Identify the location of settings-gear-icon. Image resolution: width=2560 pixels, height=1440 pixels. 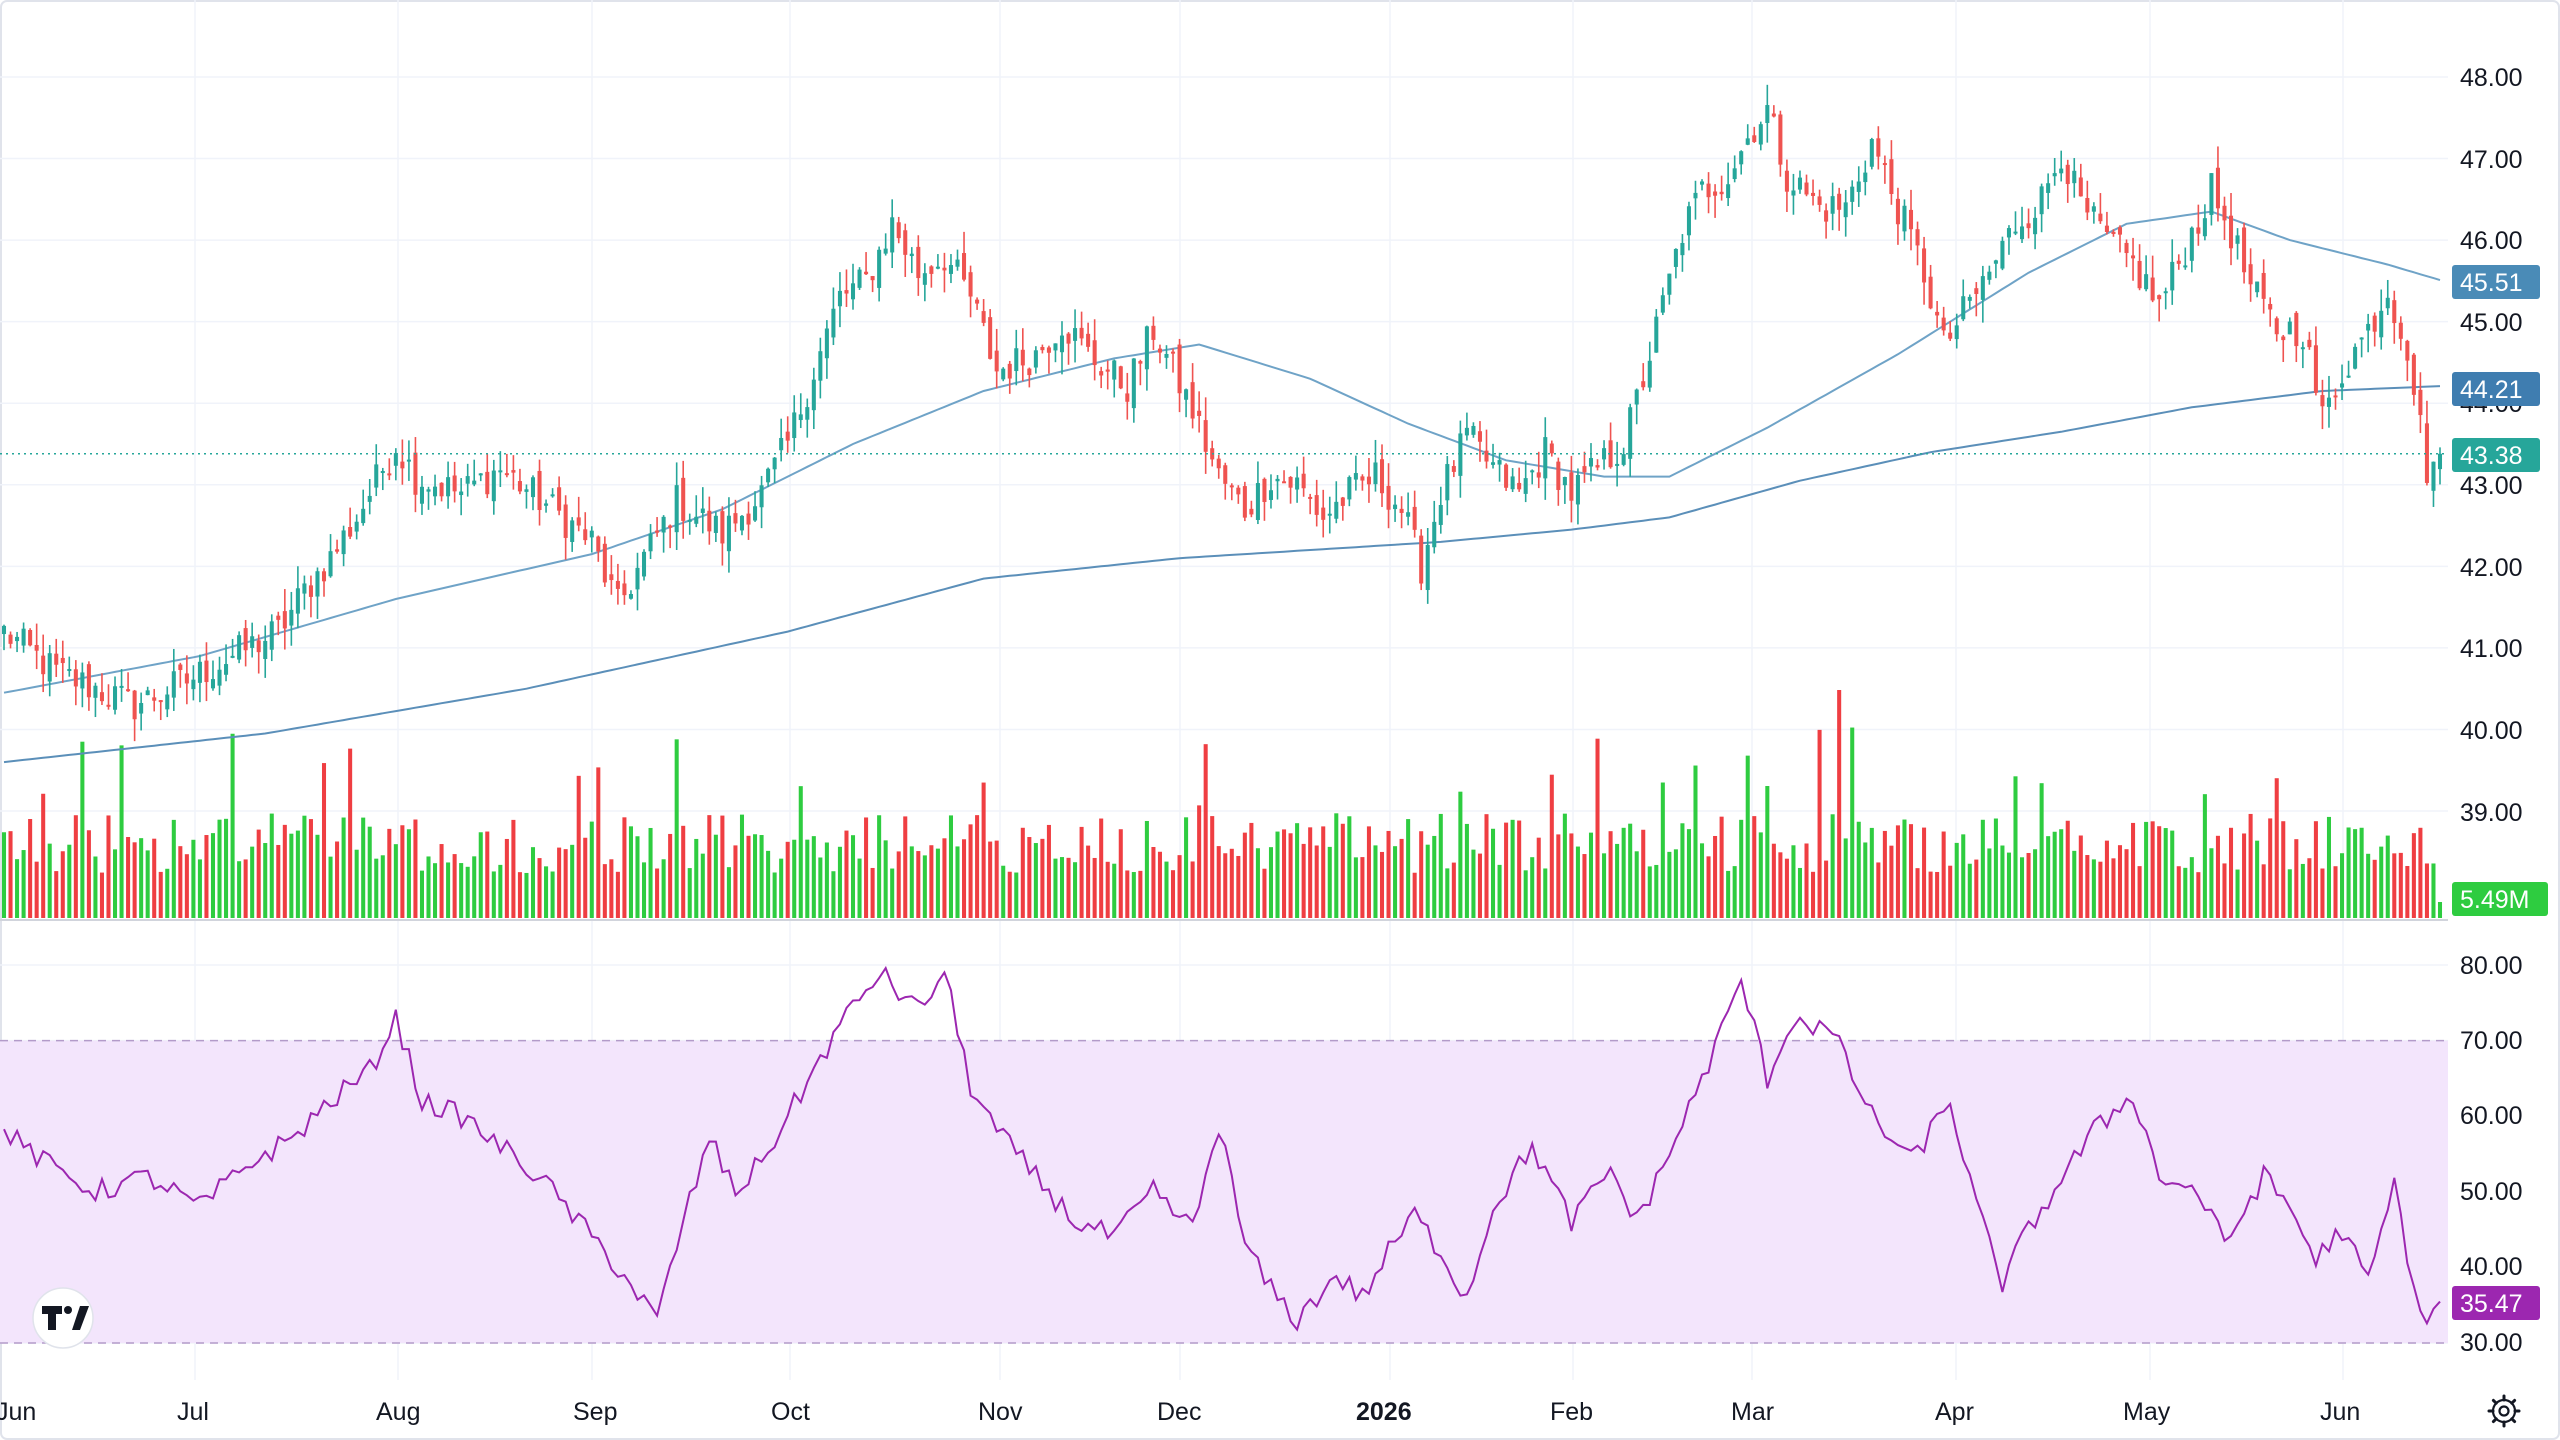
(2504, 1411).